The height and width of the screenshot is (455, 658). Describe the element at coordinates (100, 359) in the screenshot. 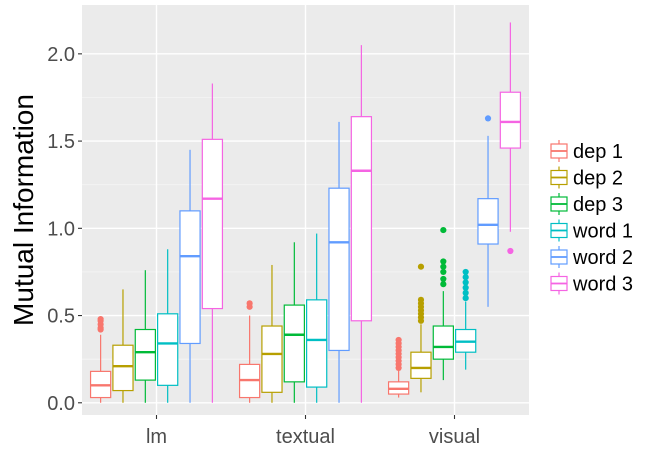

I see `box-dep-1-lm` at that location.